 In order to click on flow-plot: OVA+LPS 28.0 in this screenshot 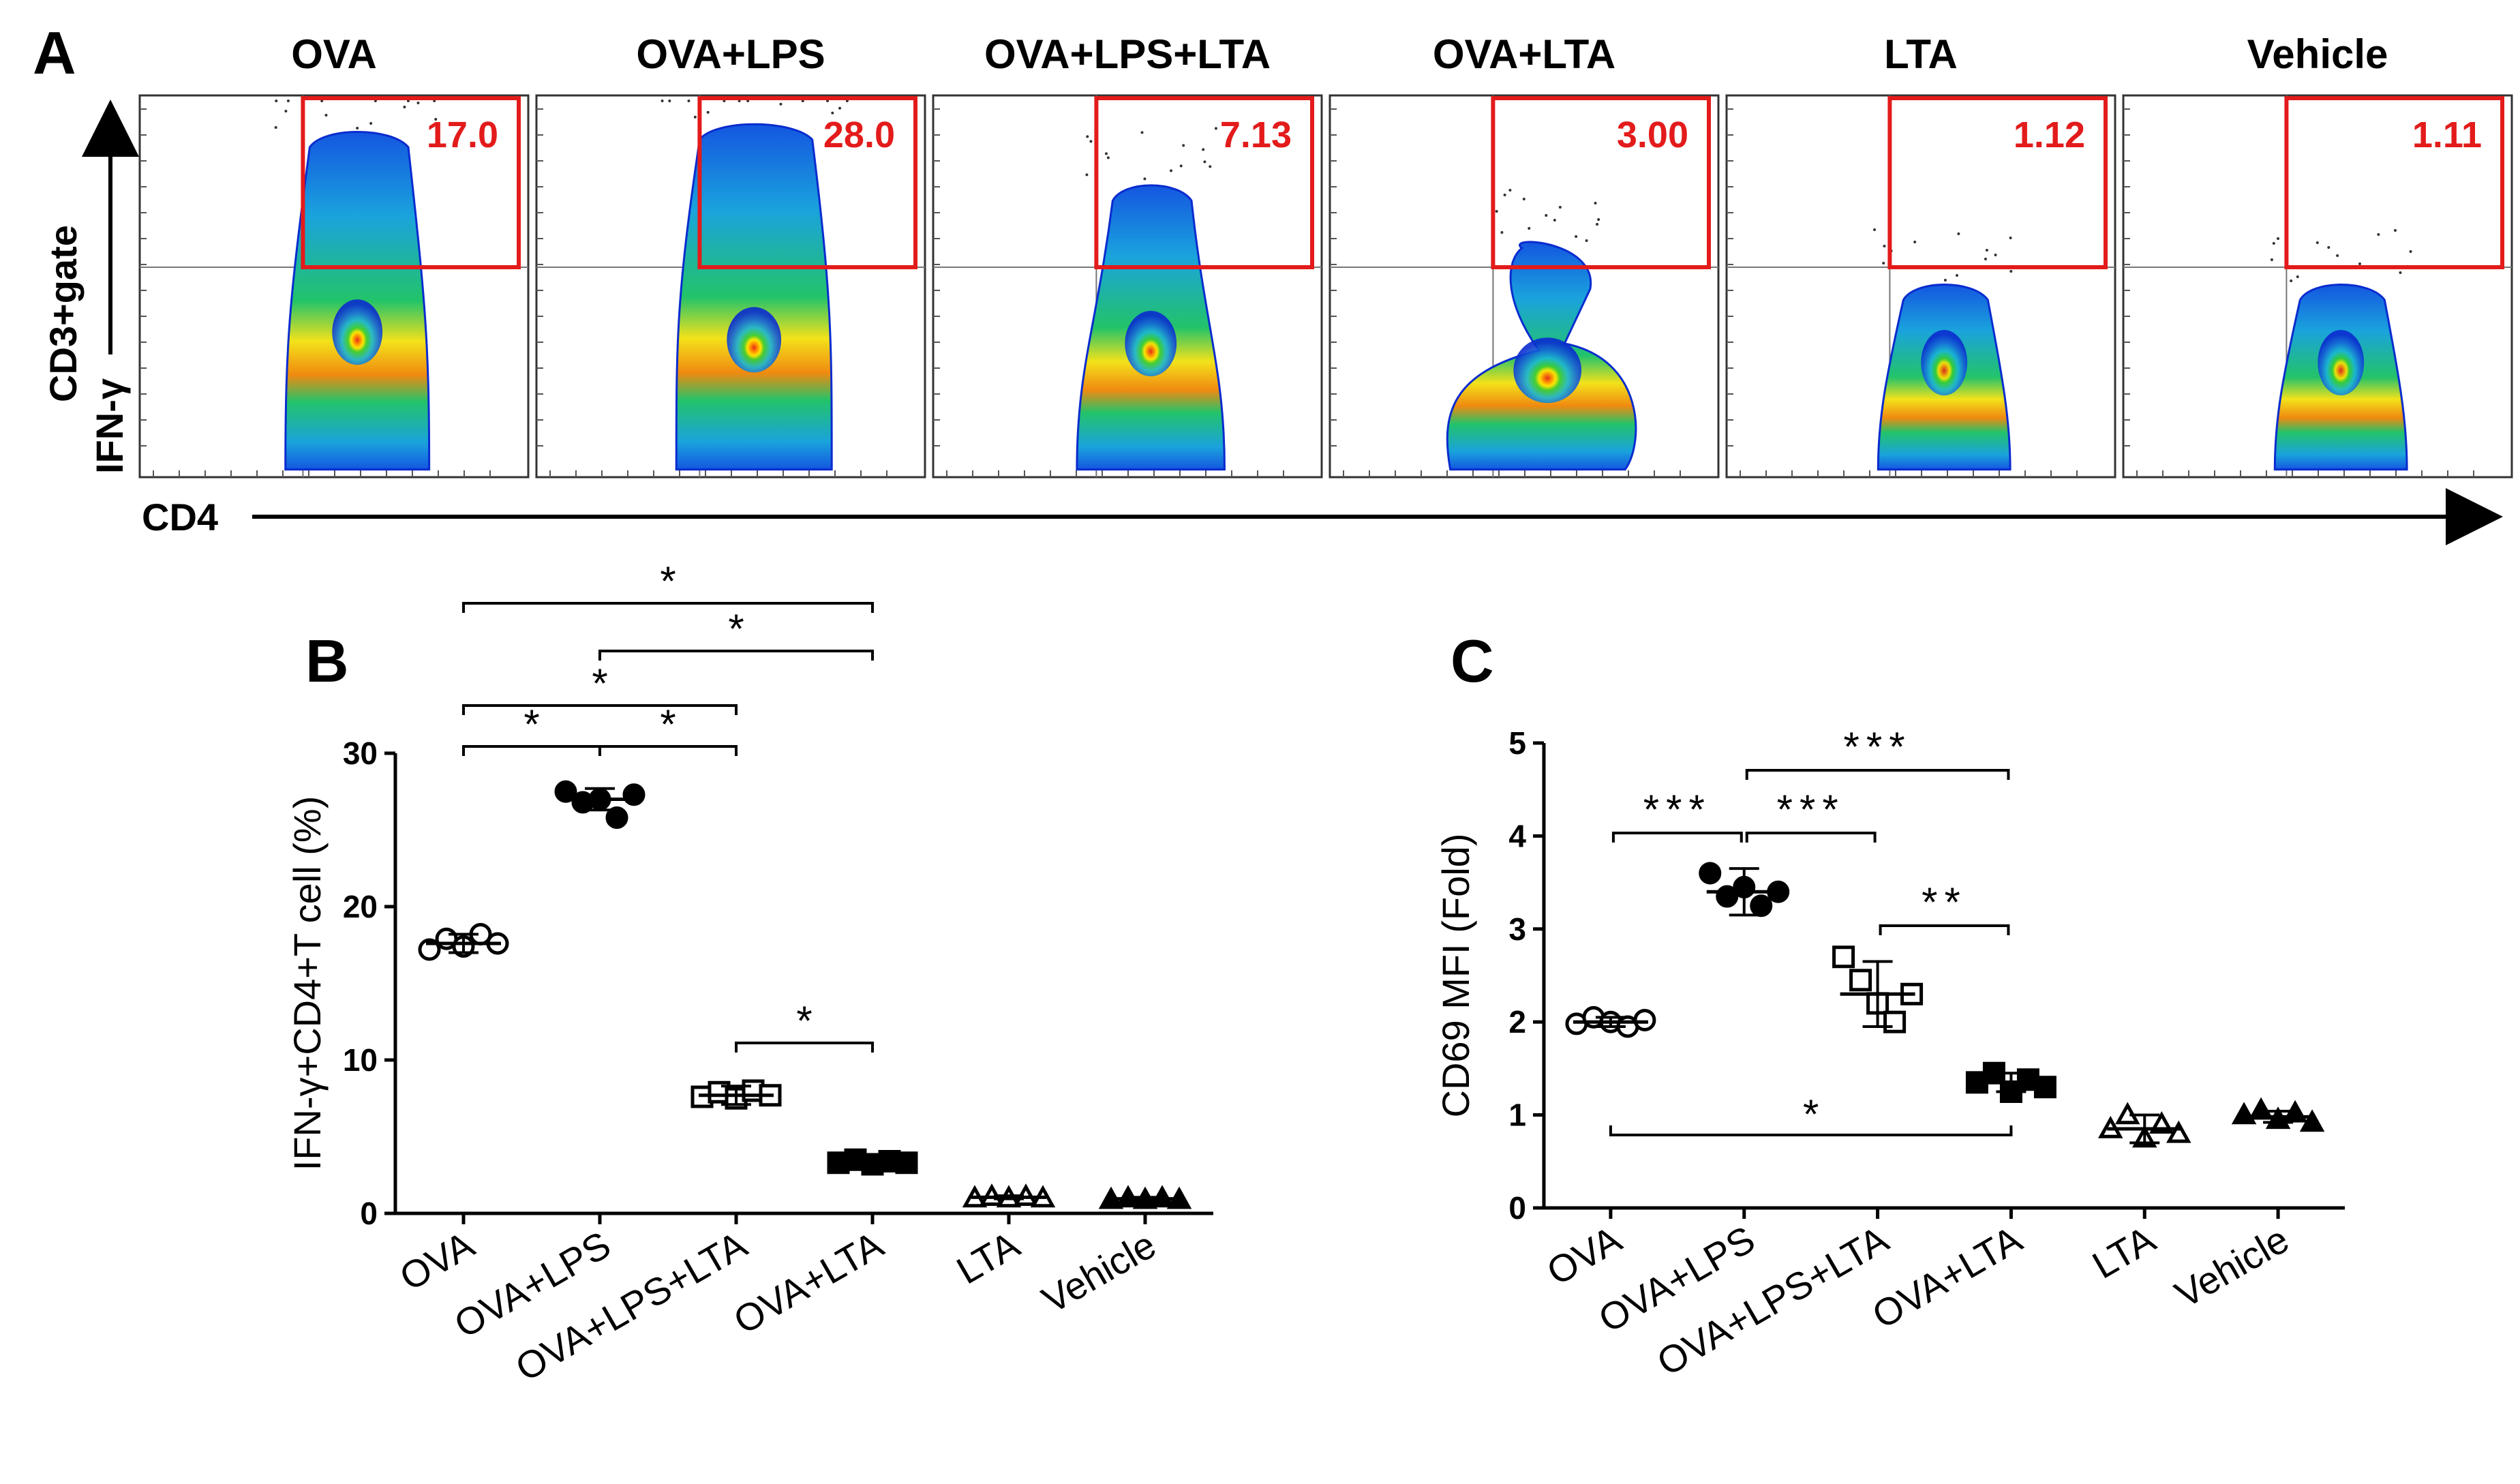, I will do `click(730, 255)`.